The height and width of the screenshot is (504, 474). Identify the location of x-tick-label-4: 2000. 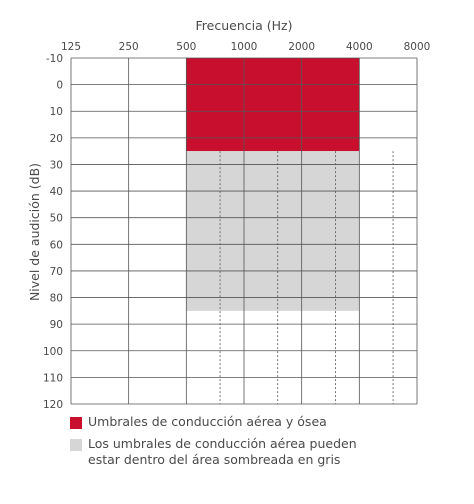
(301, 47).